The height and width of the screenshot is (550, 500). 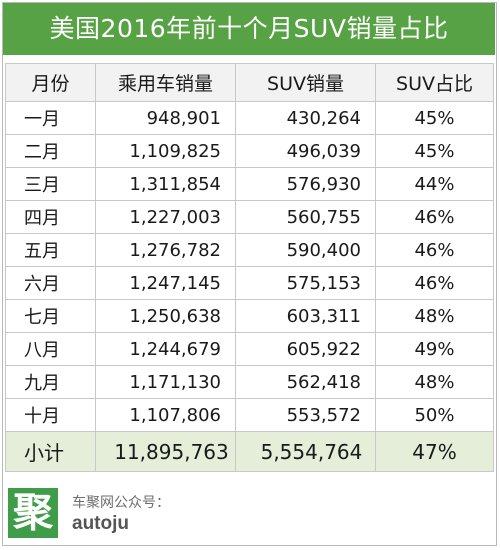 I want to click on passenger-sales-cell: 1,227,003, so click(x=165, y=217).